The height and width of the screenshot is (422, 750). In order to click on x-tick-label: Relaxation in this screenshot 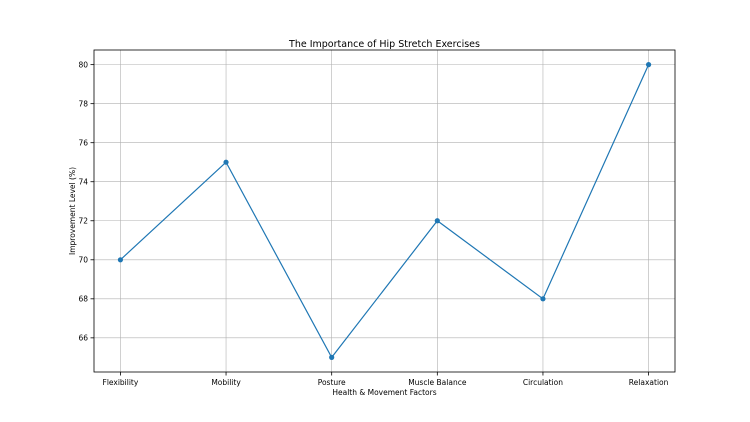, I will do `click(649, 382)`.